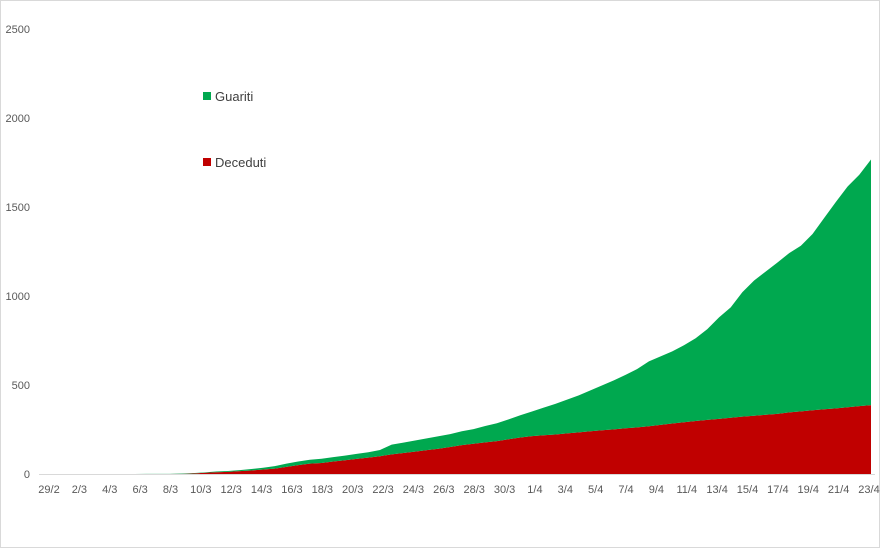 The height and width of the screenshot is (549, 880). Describe the element at coordinates (595, 490) in the screenshot. I see `x-tick-label: 5/4` at that location.